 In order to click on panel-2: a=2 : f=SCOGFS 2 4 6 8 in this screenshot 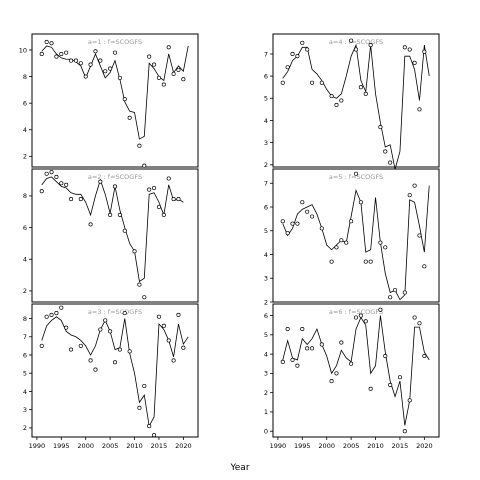, I will do `click(111, 235)`.